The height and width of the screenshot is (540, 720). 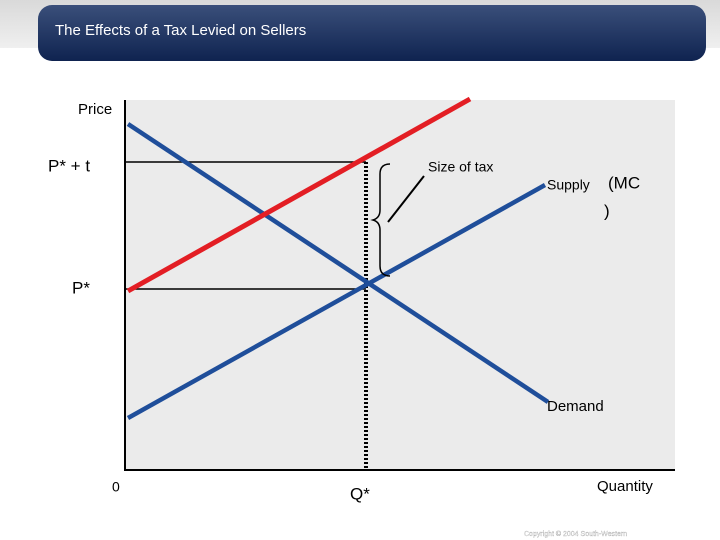 What do you see at coordinates (575, 534) in the screenshot?
I see `copyright: Copyright © 2004 South-Western` at bounding box center [575, 534].